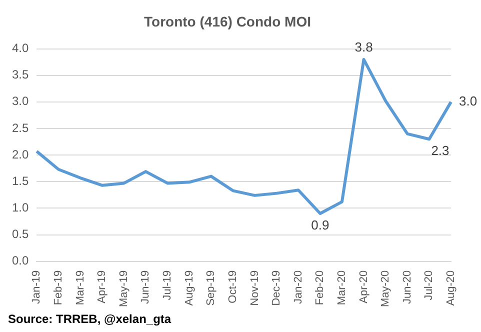  I want to click on chart-title: Toronto (416) Condo MOI, so click(227, 21).